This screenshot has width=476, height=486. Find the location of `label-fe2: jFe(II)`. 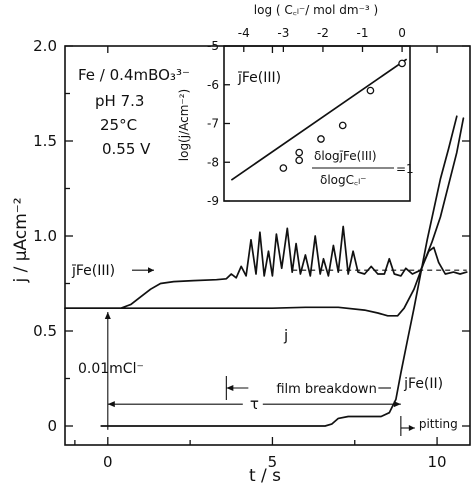

label-fe2: jFe(II) is located at coordinates (423, 384).